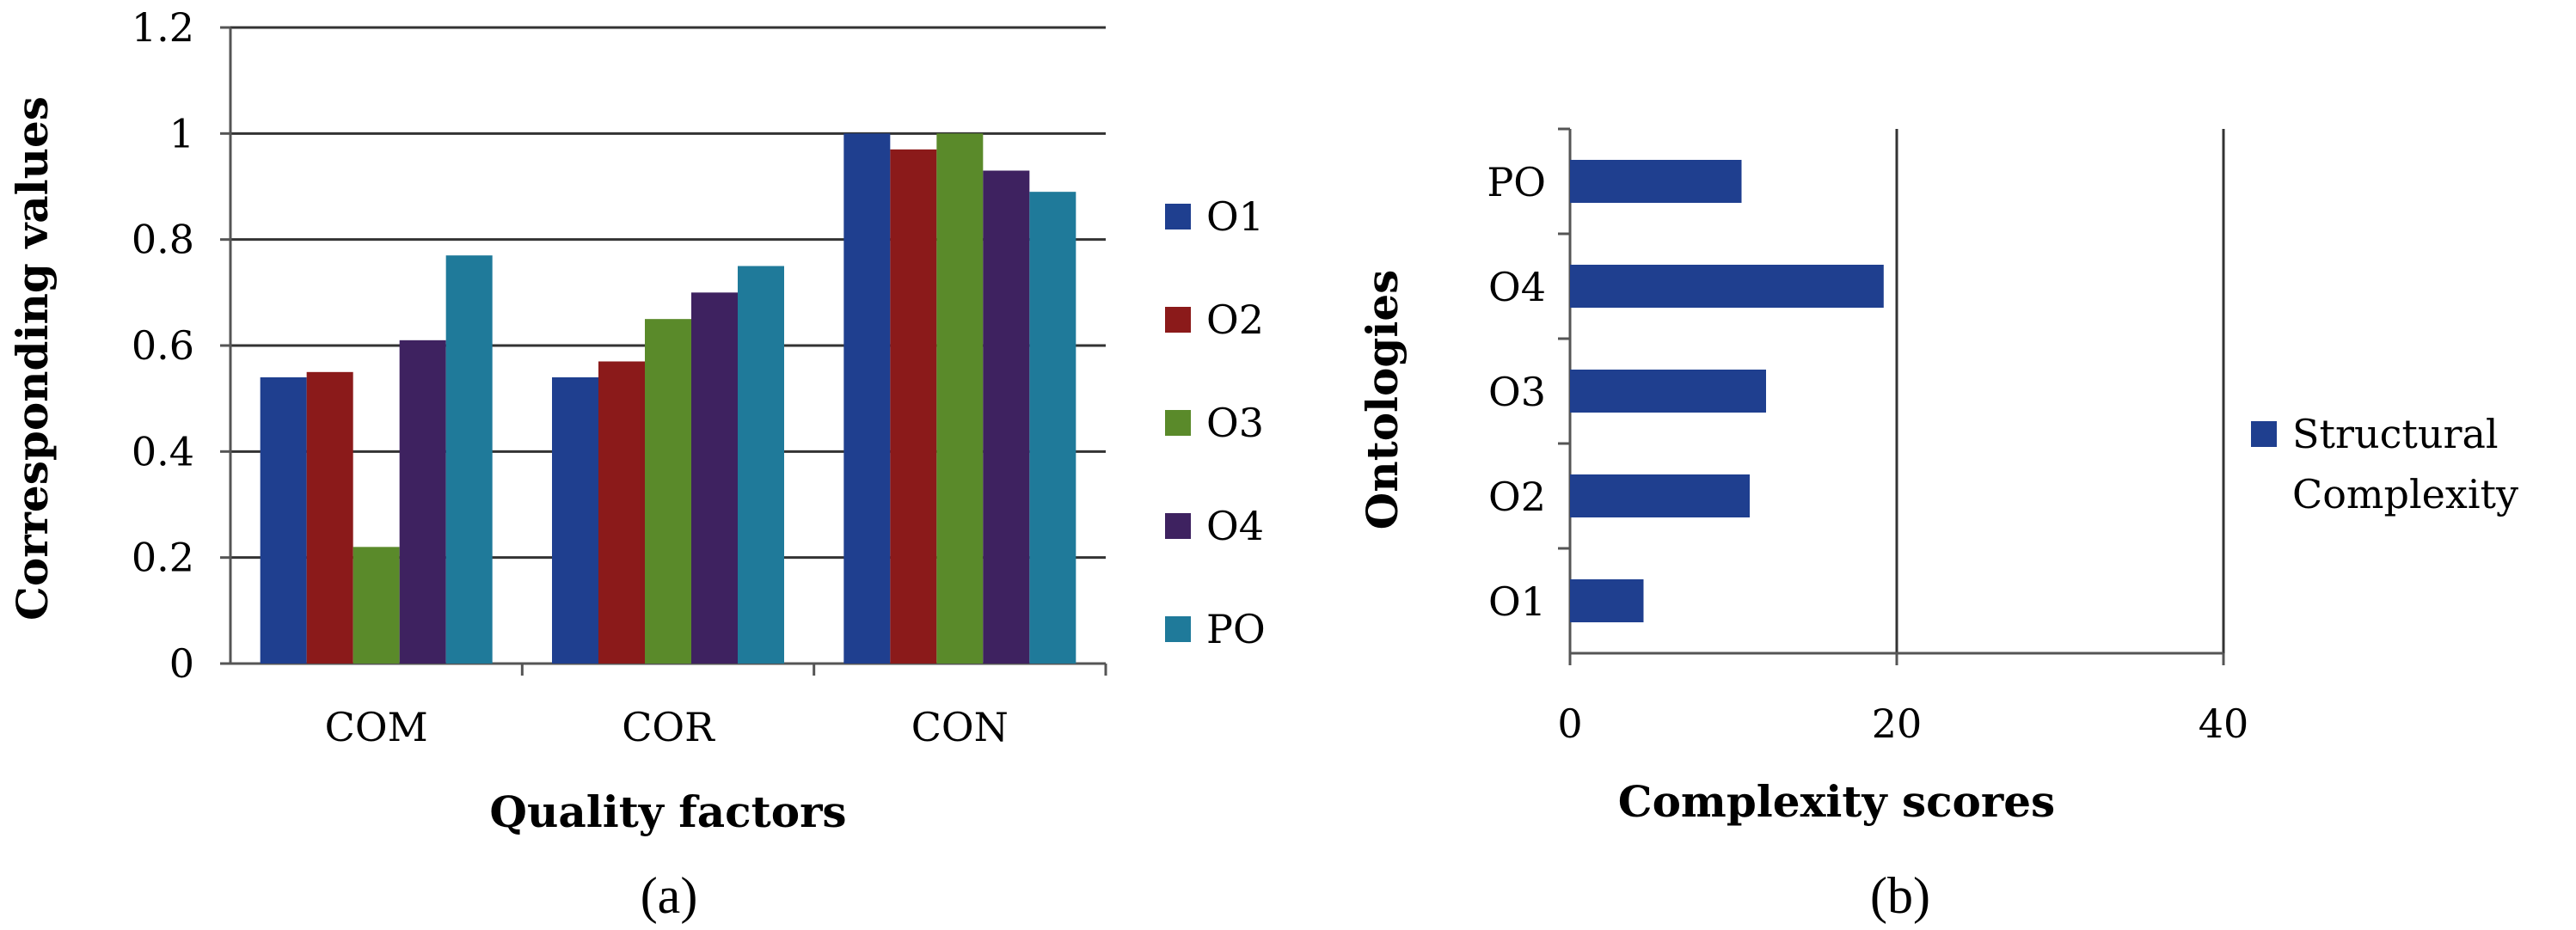 The width and height of the screenshot is (2576, 930). I want to click on legend-label-o4: O4, so click(1235, 526).